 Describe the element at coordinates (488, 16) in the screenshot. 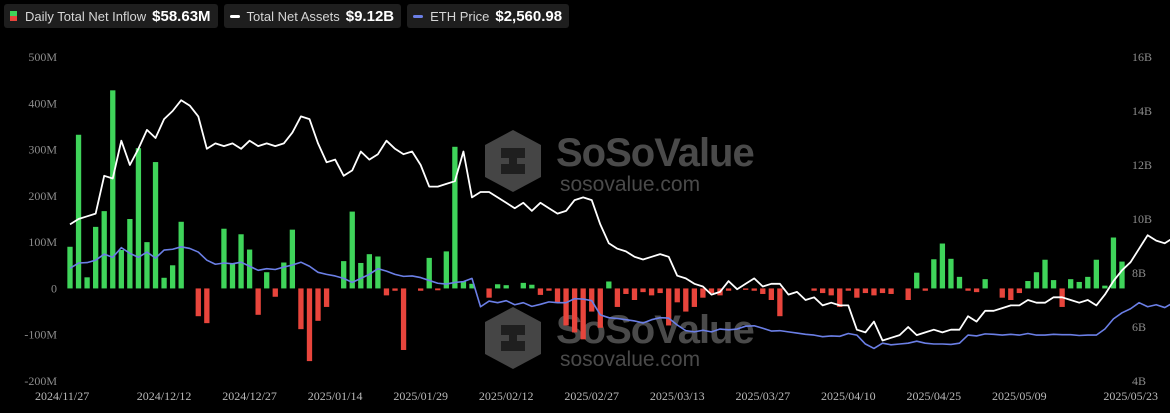

I see `legend-item-eth-price: ETH Price $2,560.98` at that location.